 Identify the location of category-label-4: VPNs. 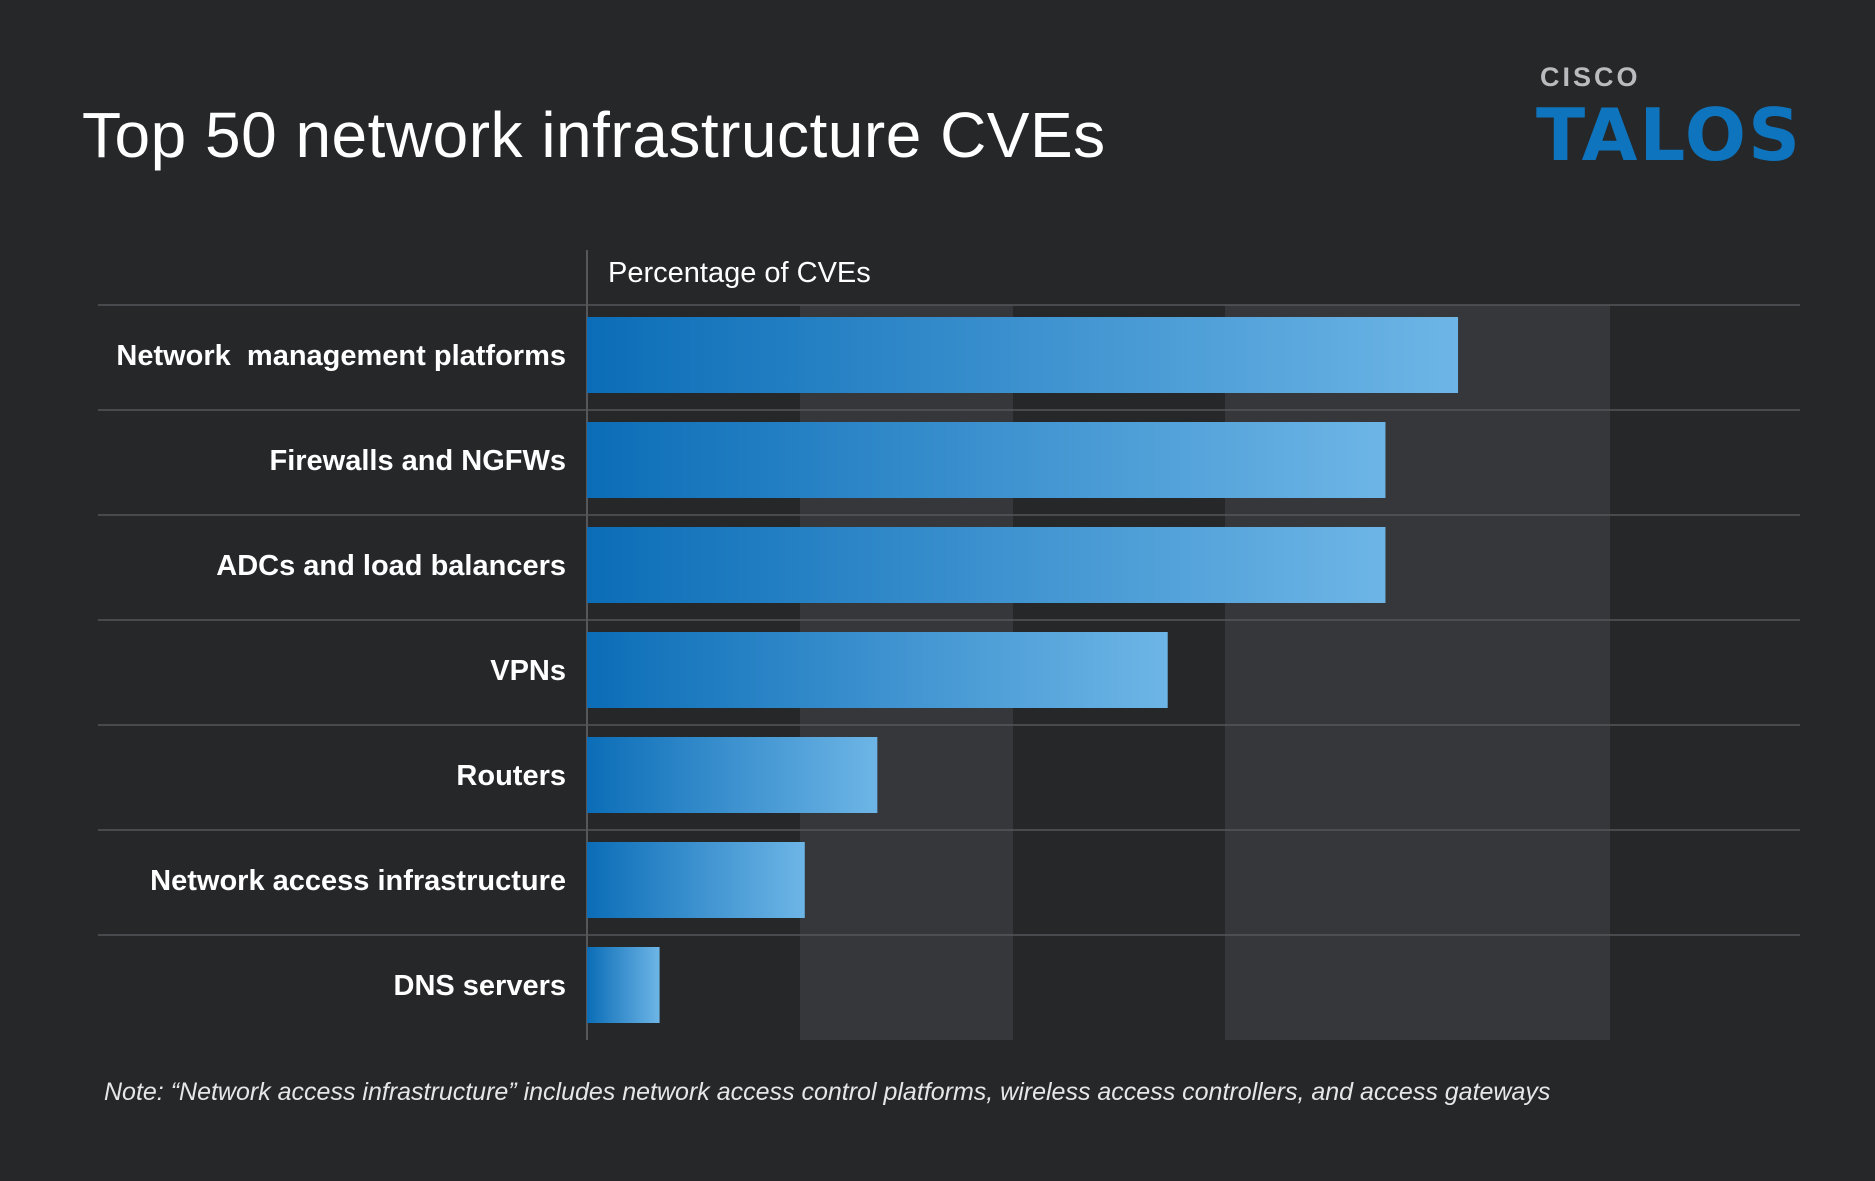
(528, 671).